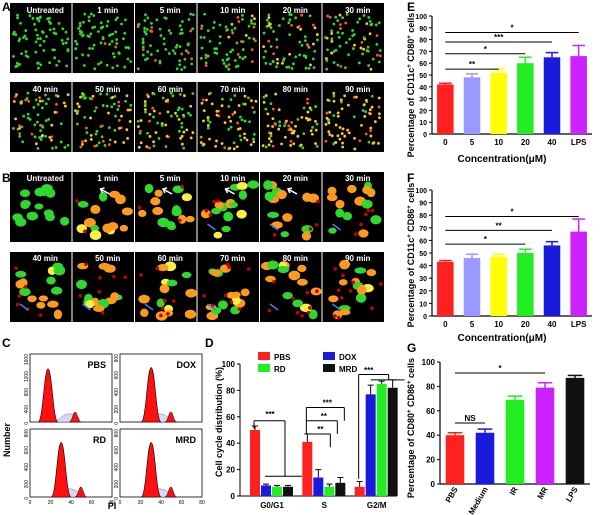 The width and height of the screenshot is (600, 515). What do you see at coordinates (525, 284) in the screenshot?
I see `panel-f-bar` at bounding box center [525, 284].